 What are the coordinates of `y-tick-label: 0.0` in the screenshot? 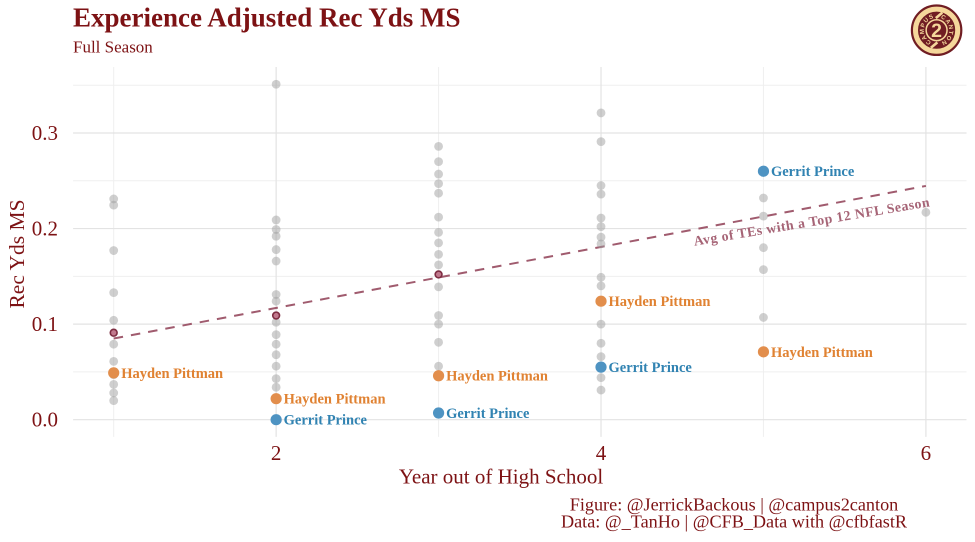 It's located at (45, 420).